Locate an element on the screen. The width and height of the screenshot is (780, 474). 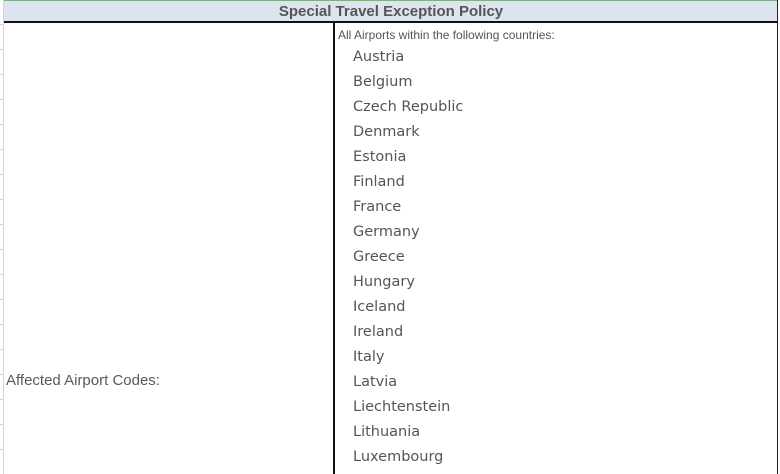
country-item: Finland is located at coordinates (379, 182).